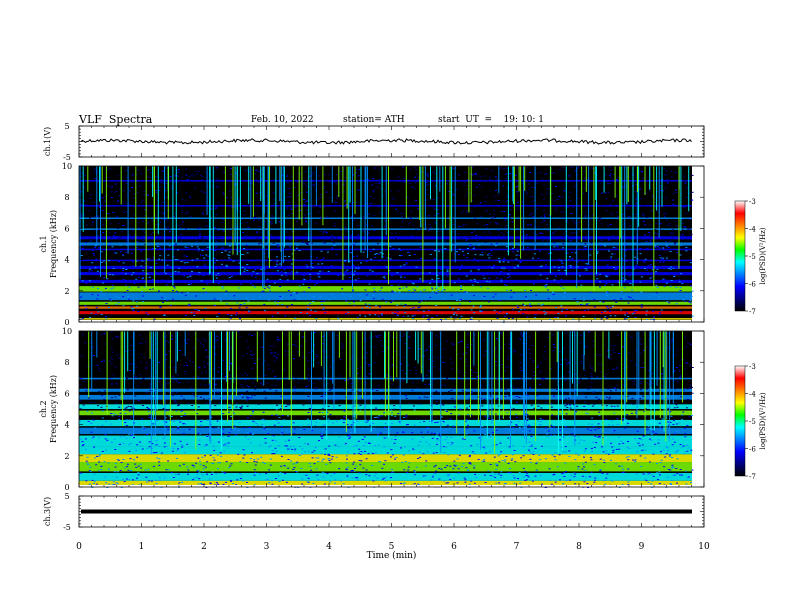  Describe the element at coordinates (66, 228) in the screenshot. I see `y-tick-label: 6` at that location.